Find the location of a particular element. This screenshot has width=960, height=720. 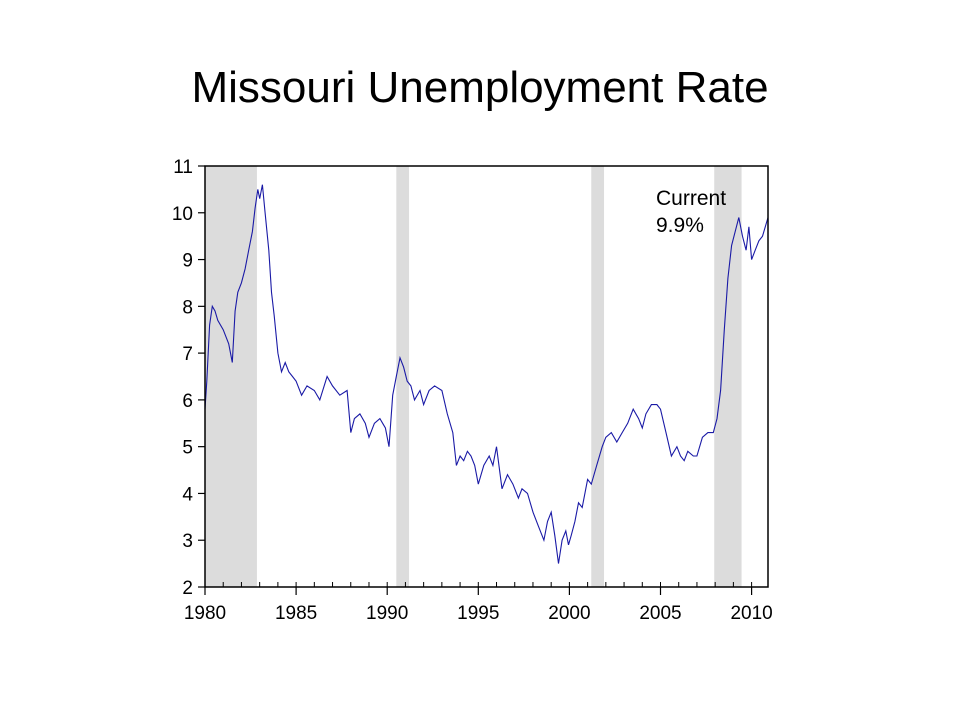

x-tick-label: 1985 is located at coordinates (296, 613).